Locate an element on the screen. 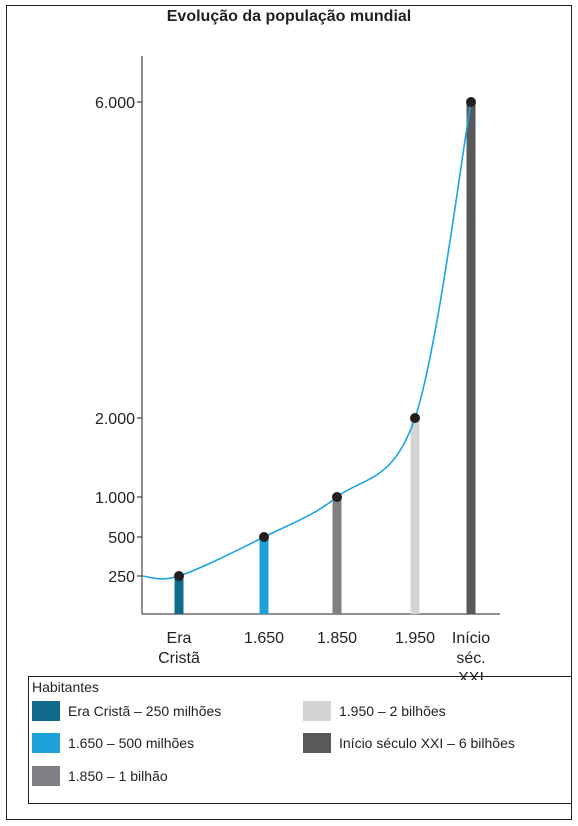 This screenshot has width=578, height=826. x-tick-label: 1.650 is located at coordinates (264, 638).